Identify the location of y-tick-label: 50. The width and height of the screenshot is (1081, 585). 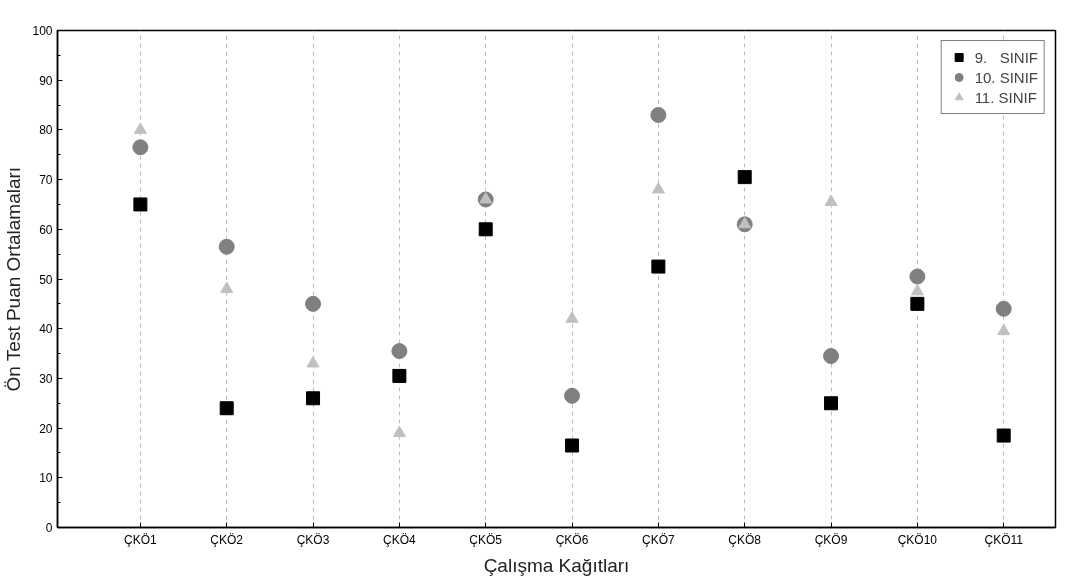
(46, 279).